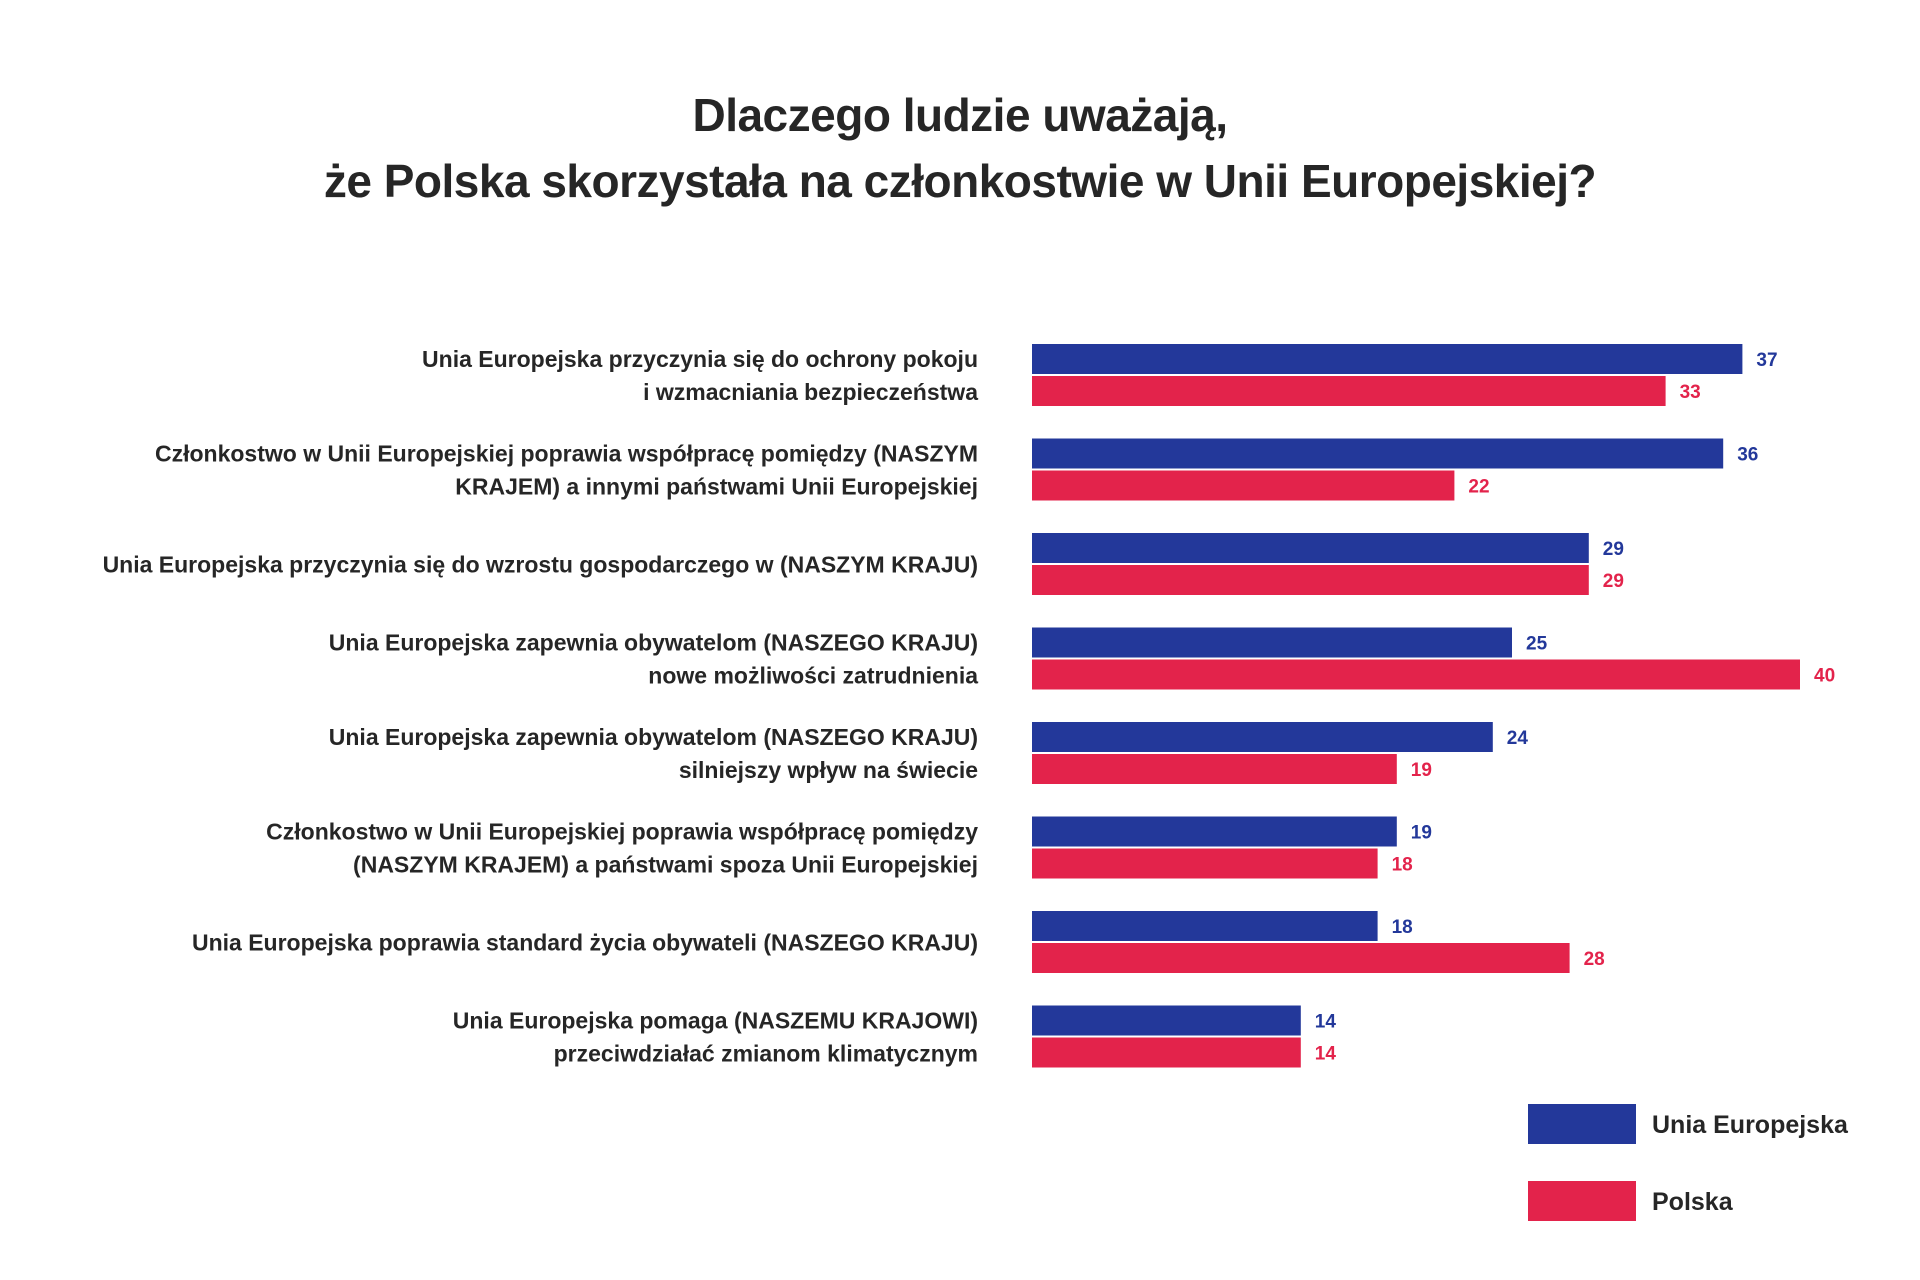 Image resolution: width=1920 pixels, height=1280 pixels. I want to click on category-label: i wzmacniania bezpieczeństwa, so click(810, 392).